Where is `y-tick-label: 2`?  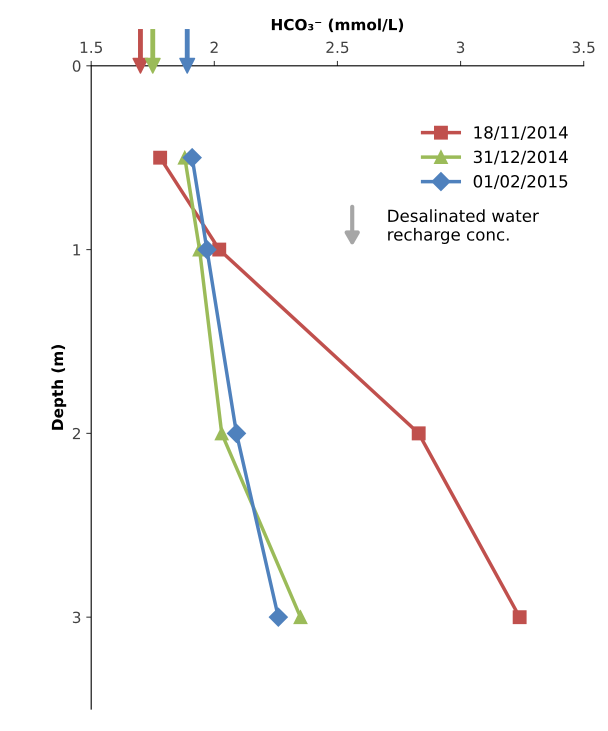 y-tick-label: 2 is located at coordinates (76, 434).